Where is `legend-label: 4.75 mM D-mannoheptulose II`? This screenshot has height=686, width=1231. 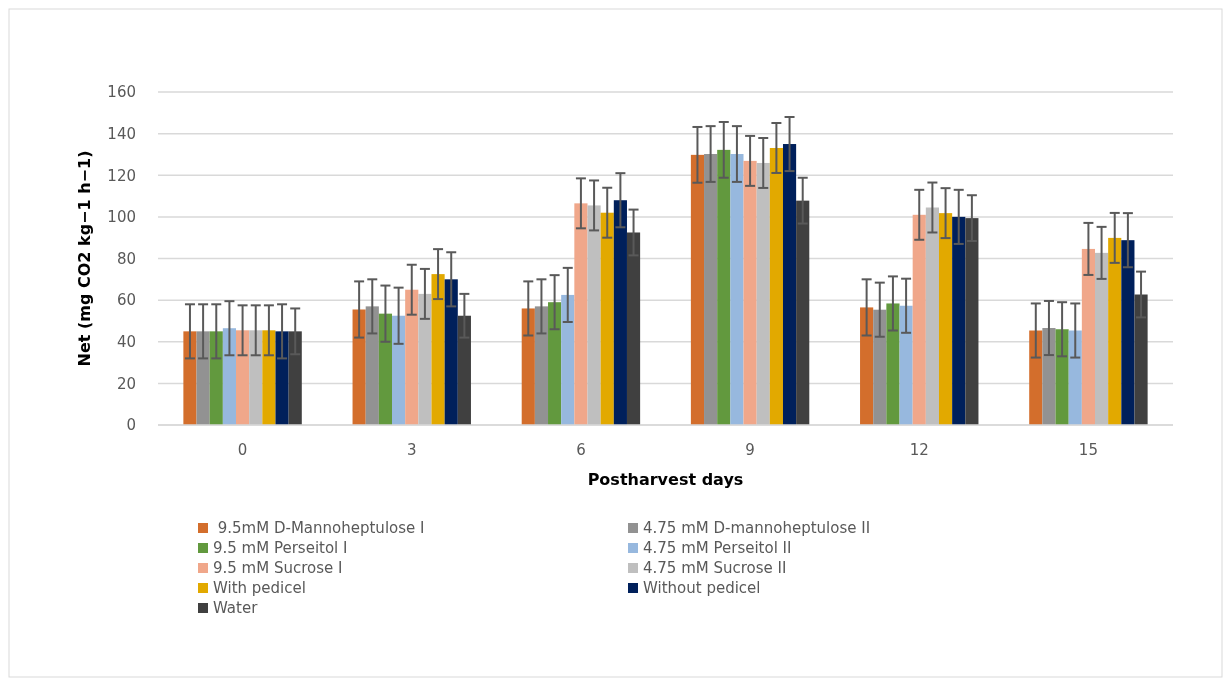 legend-label: 4.75 mM D-mannoheptulose II is located at coordinates (757, 528).